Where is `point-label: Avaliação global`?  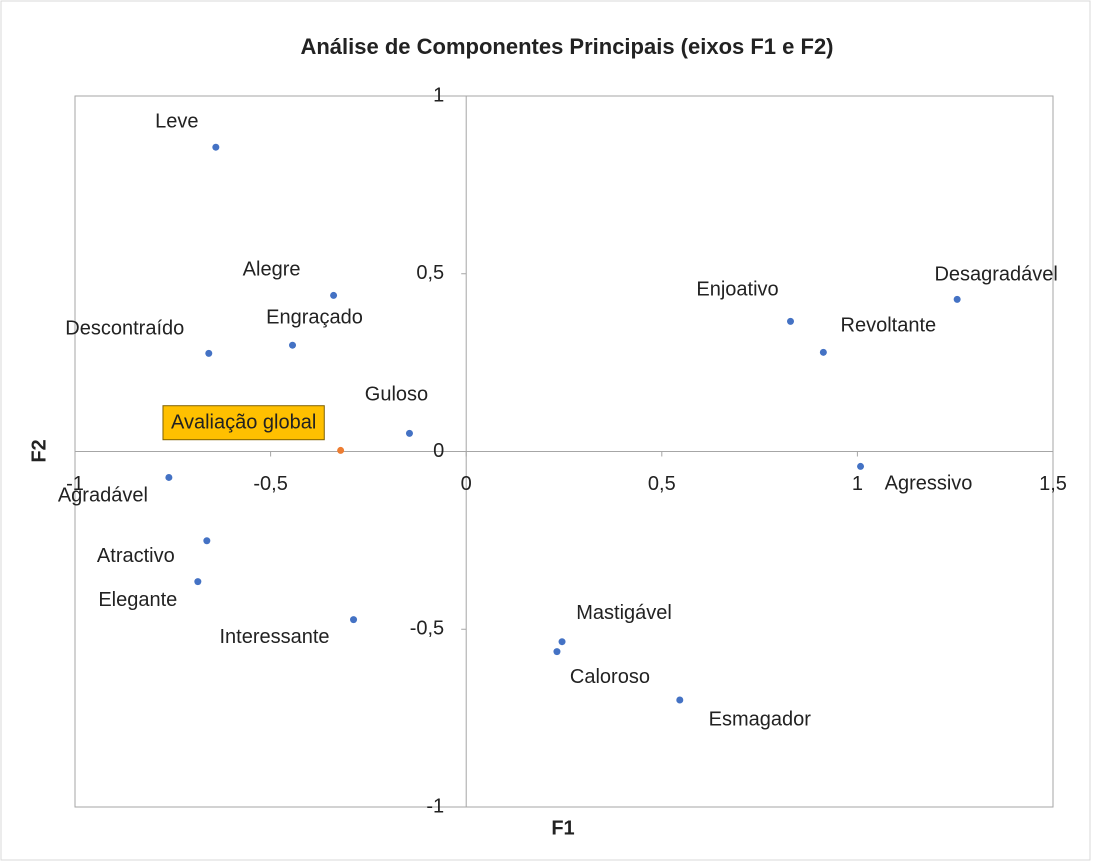
point-label: Avaliação global is located at coordinates (243, 423).